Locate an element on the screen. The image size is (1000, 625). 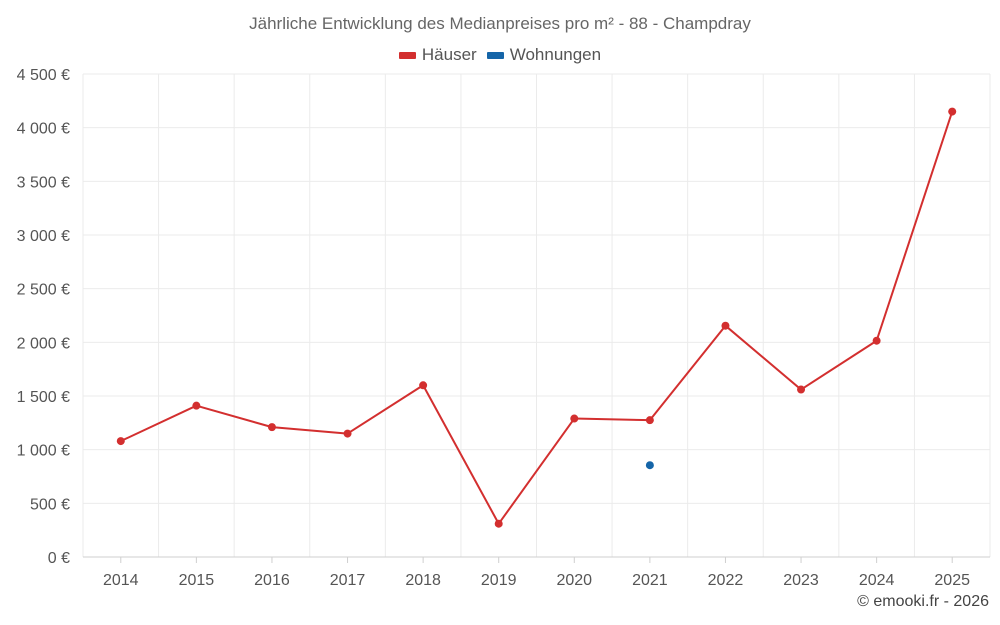
x-tick-label: 2019 is located at coordinates (499, 580).